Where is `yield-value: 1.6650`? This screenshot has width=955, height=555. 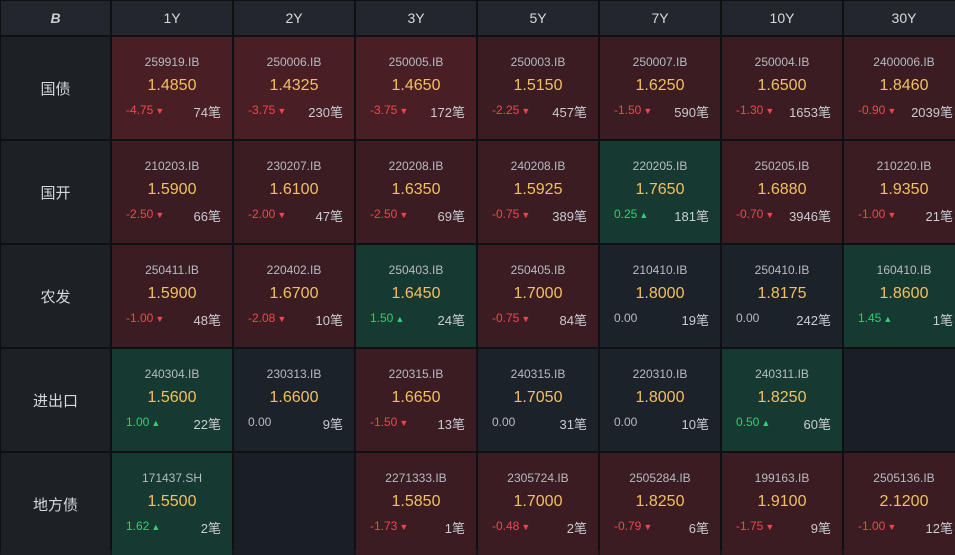
yield-value: 1.6650 is located at coordinates (416, 397).